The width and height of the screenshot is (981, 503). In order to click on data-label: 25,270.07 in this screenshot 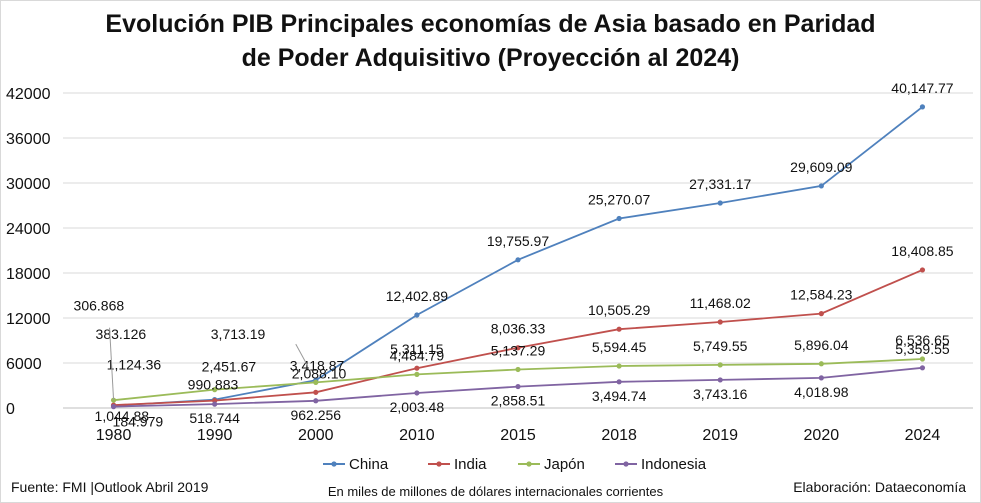, I will do `click(619, 199)`.